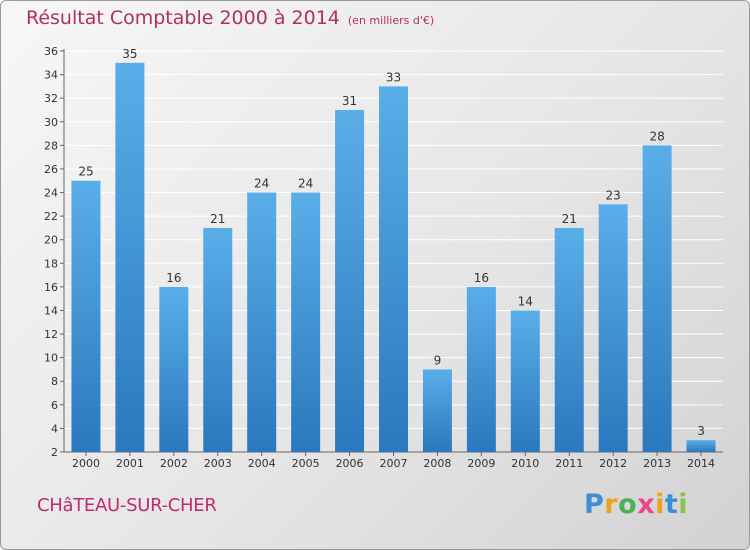  What do you see at coordinates (594, 504) in the screenshot?
I see `logo-letter: P` at bounding box center [594, 504].